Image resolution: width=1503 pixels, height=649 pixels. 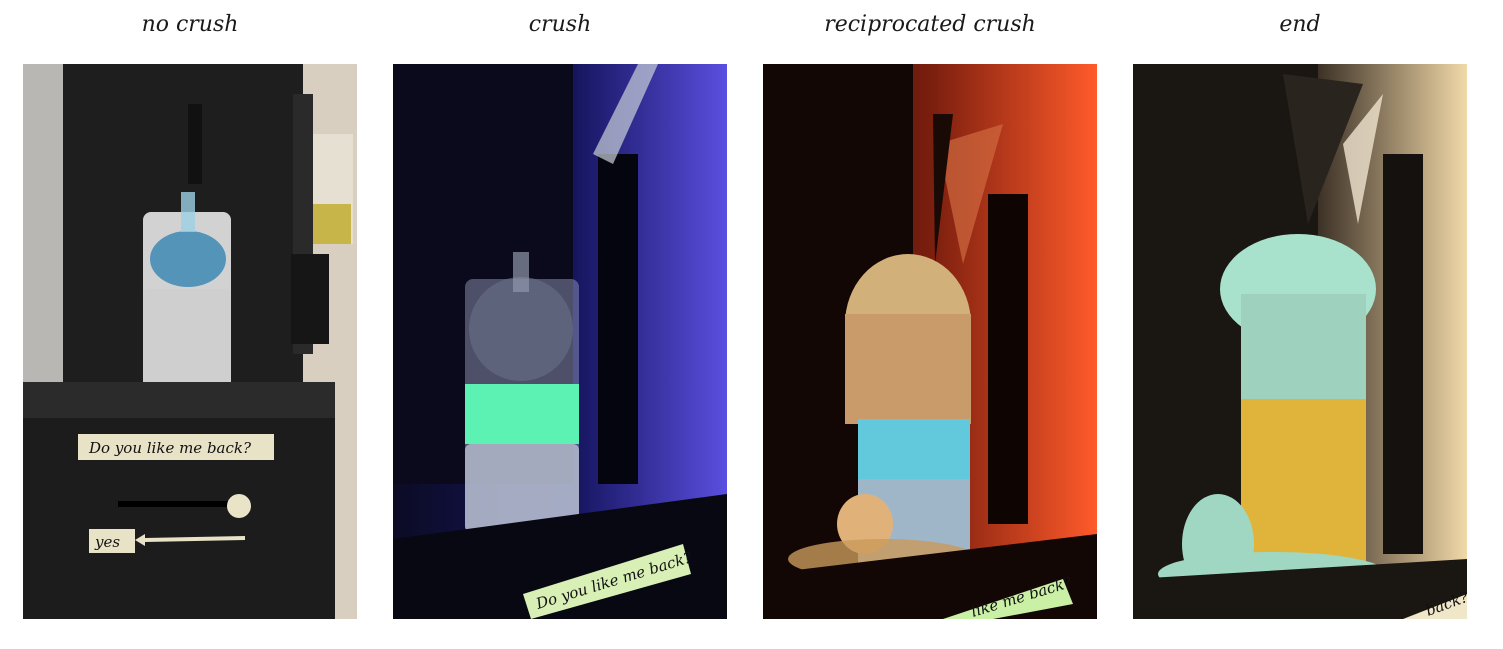 I want to click on panel-caption: reciprocated crush, so click(x=930, y=24).